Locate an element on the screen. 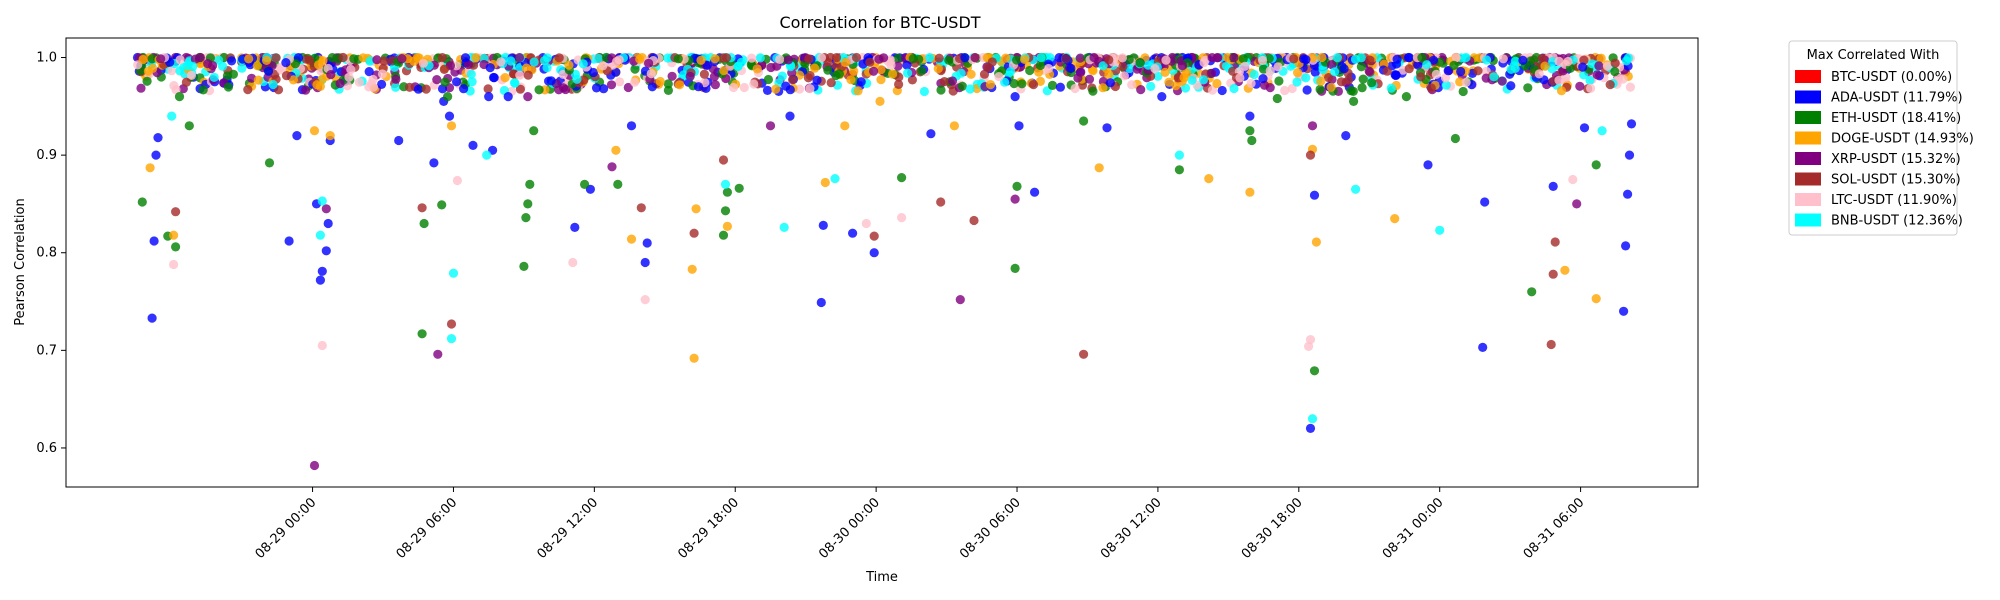 This screenshot has height=600, width=2000. x-tick-label: 08-30 12:00 is located at coordinates (1131, 528).